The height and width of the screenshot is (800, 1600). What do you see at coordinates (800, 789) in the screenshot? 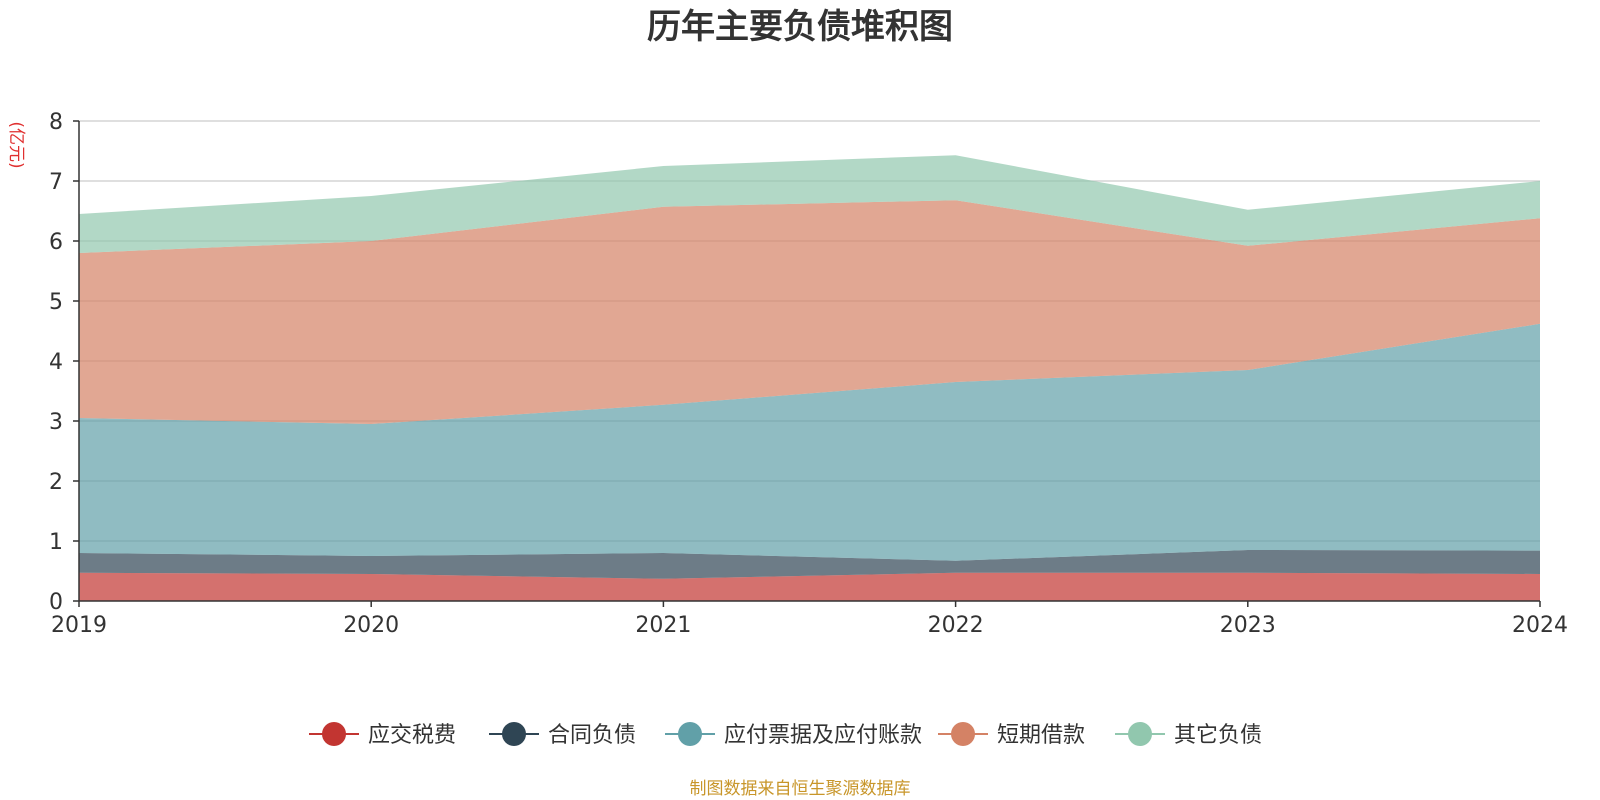
I see `data-source-note: 制图数据来自恒生聚源数据库` at bounding box center [800, 789].